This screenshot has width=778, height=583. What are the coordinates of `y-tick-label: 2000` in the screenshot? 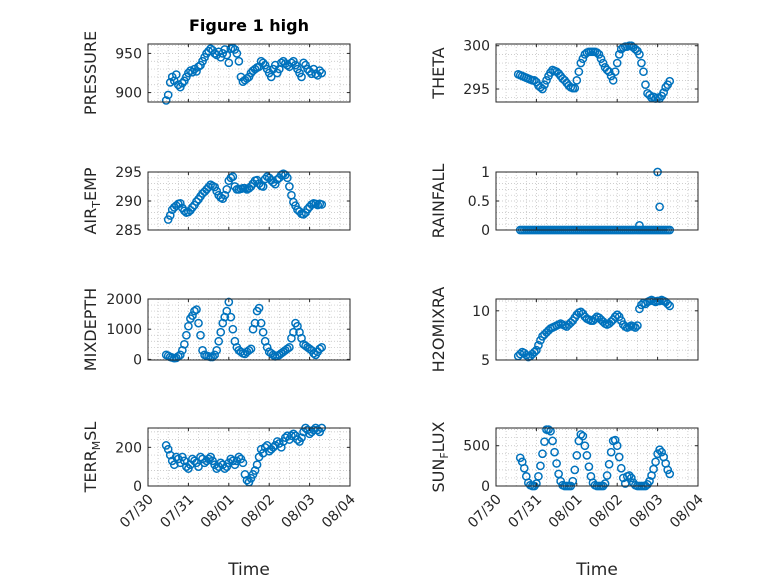 It's located at (124, 300).